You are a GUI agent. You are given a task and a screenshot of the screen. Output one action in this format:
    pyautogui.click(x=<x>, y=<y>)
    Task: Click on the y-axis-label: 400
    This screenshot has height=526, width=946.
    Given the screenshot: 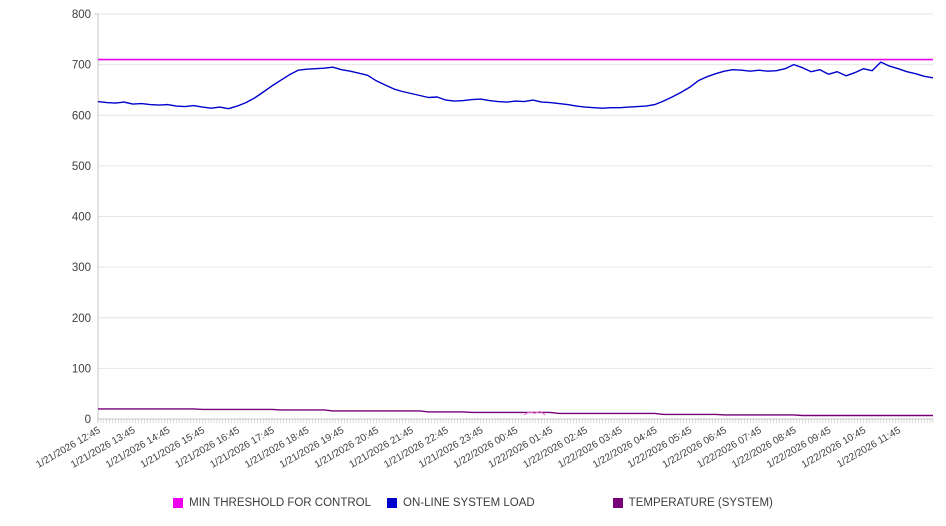 What is the action you would take?
    pyautogui.click(x=81, y=218)
    